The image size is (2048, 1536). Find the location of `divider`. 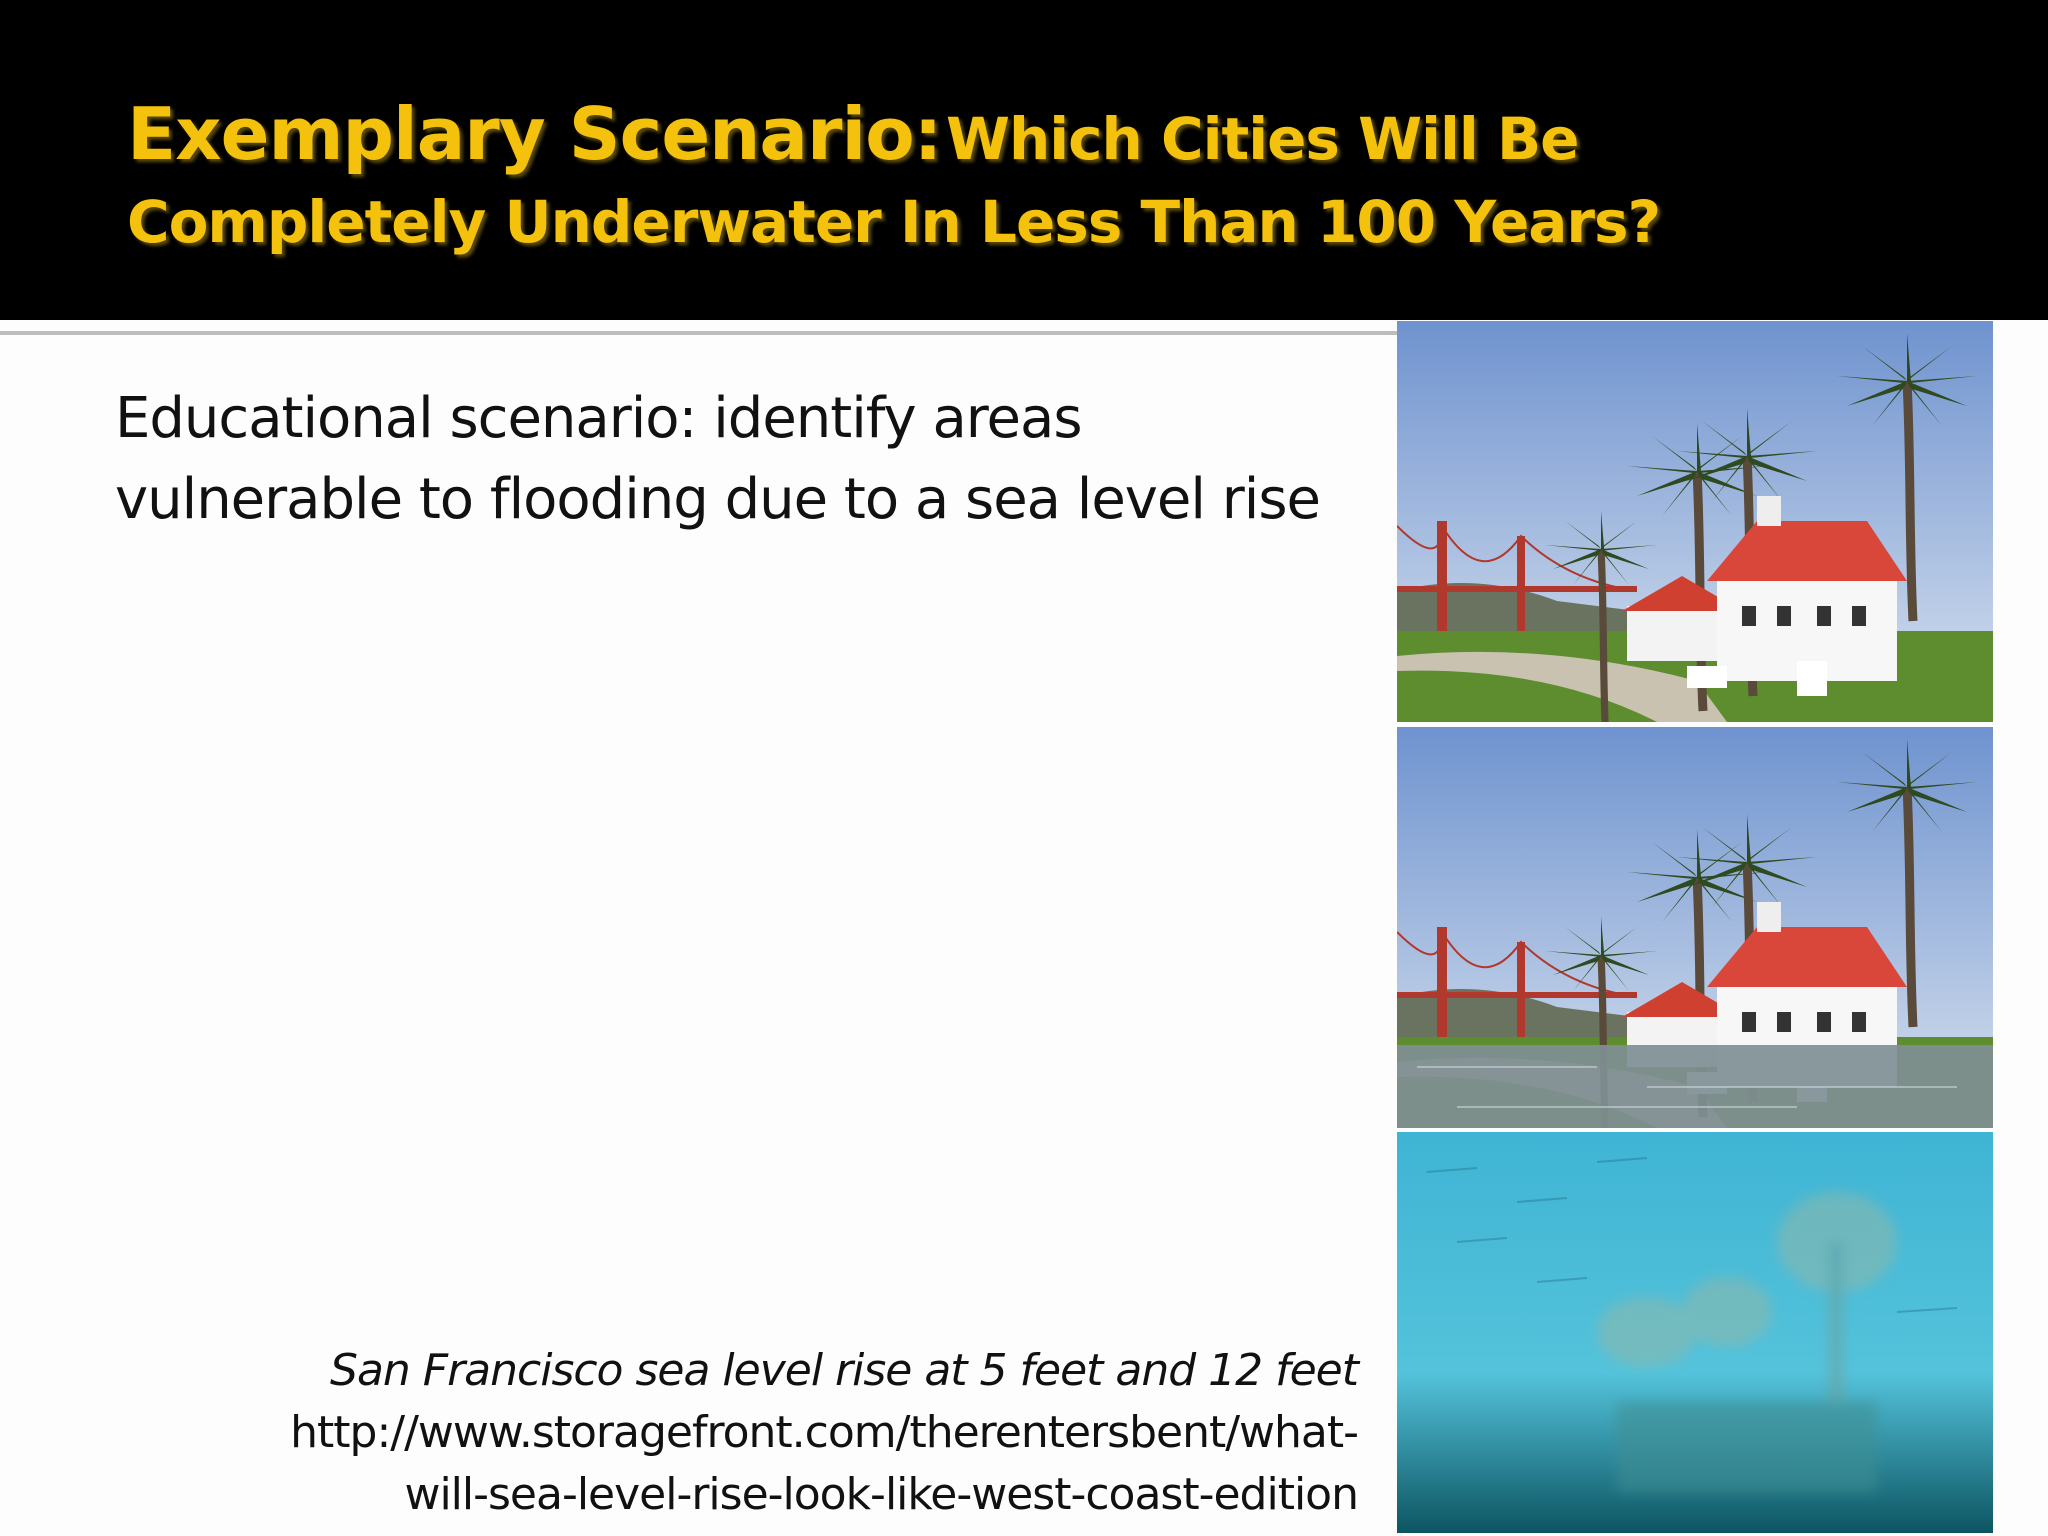

divider is located at coordinates (700, 333).